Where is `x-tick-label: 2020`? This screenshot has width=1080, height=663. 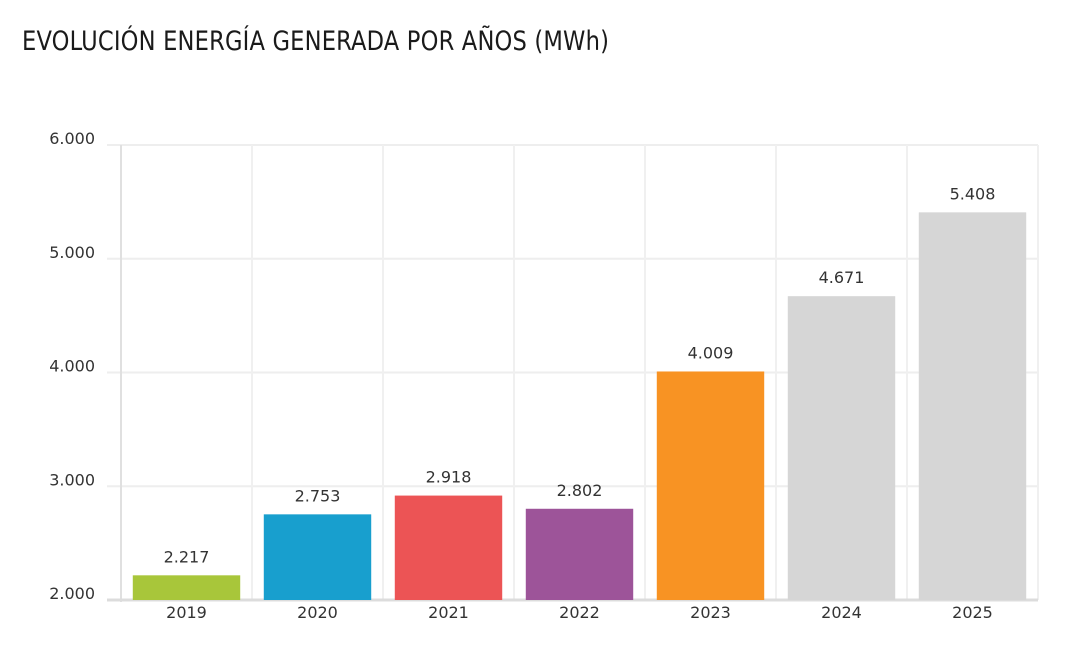
x-tick-label: 2020 is located at coordinates (317, 612).